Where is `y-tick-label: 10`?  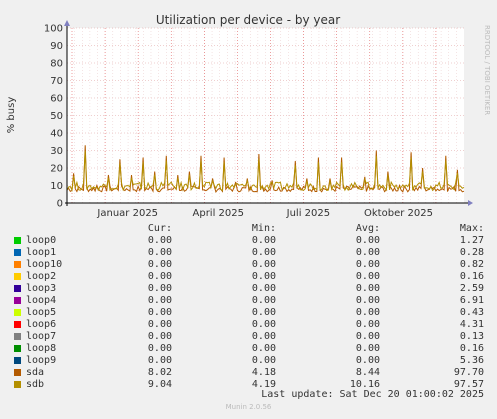 y-tick-label: 10 is located at coordinates (56, 186).